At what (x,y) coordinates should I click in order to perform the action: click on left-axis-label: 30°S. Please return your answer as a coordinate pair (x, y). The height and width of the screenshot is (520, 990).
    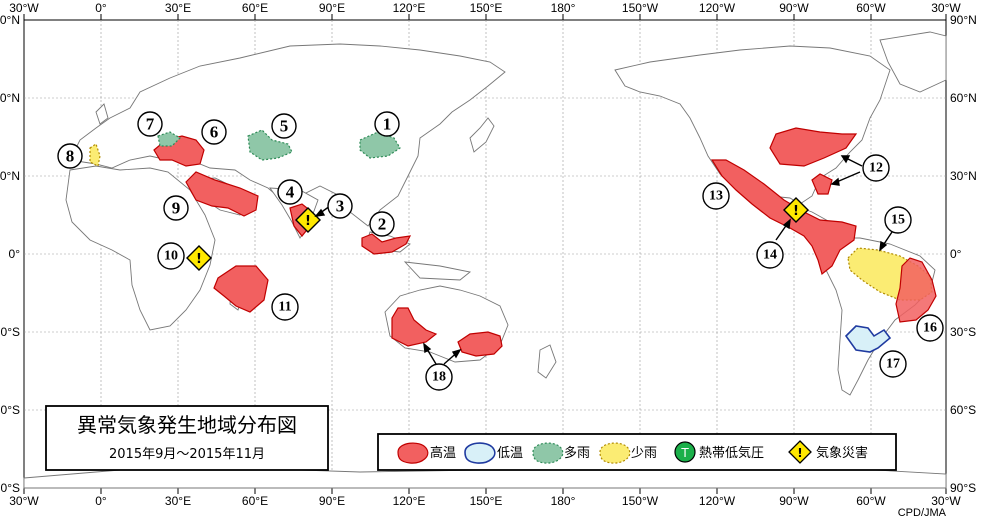
    Looking at the image, I should click on (10, 332).